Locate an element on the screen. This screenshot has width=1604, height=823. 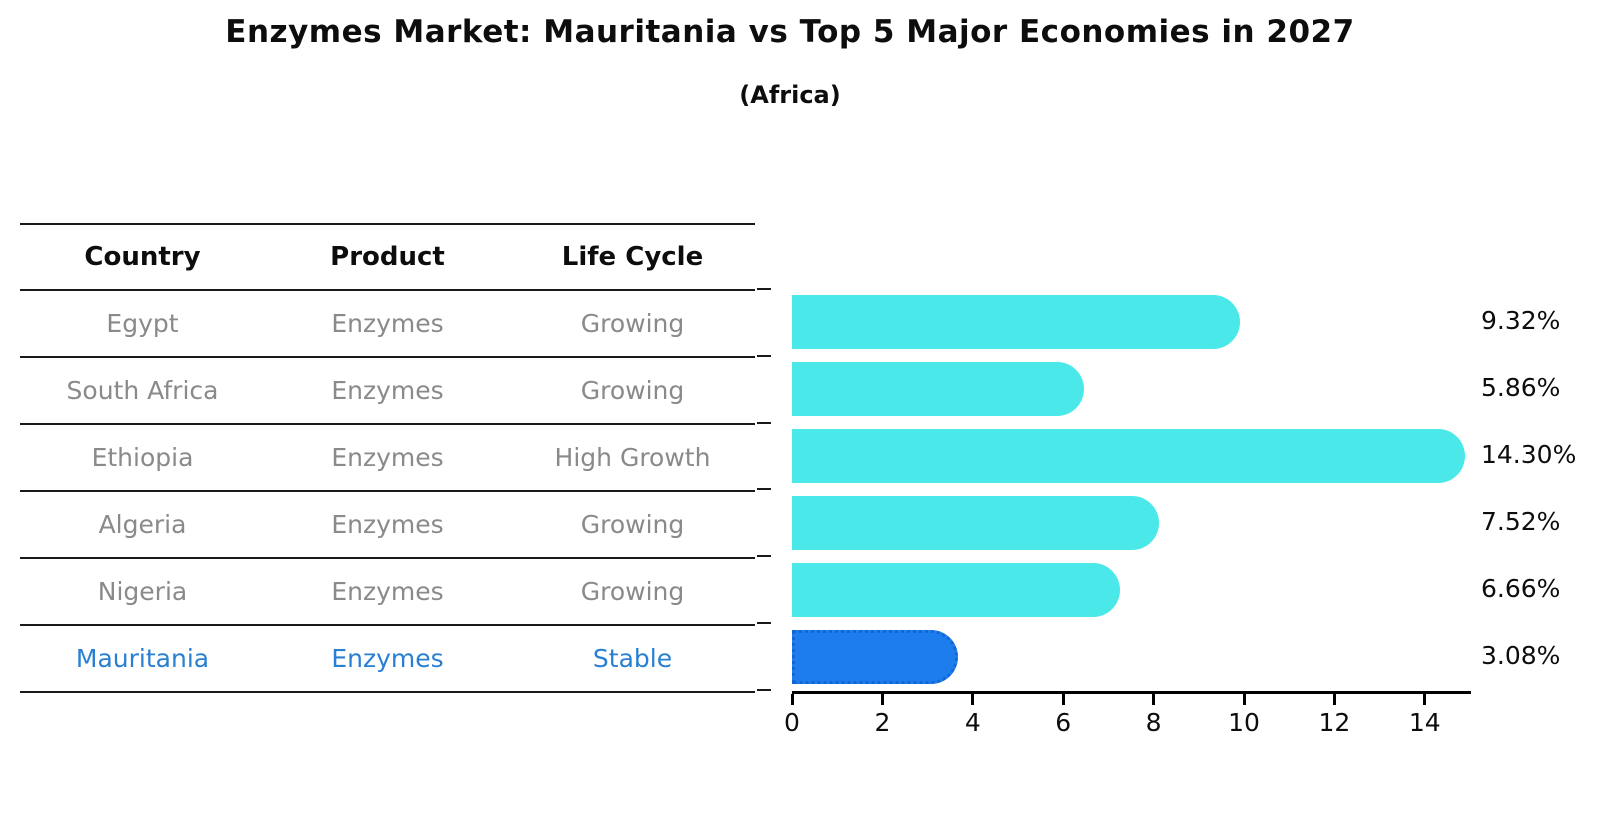
column-header-lifecycle: Life Cycle is located at coordinates (632, 257).